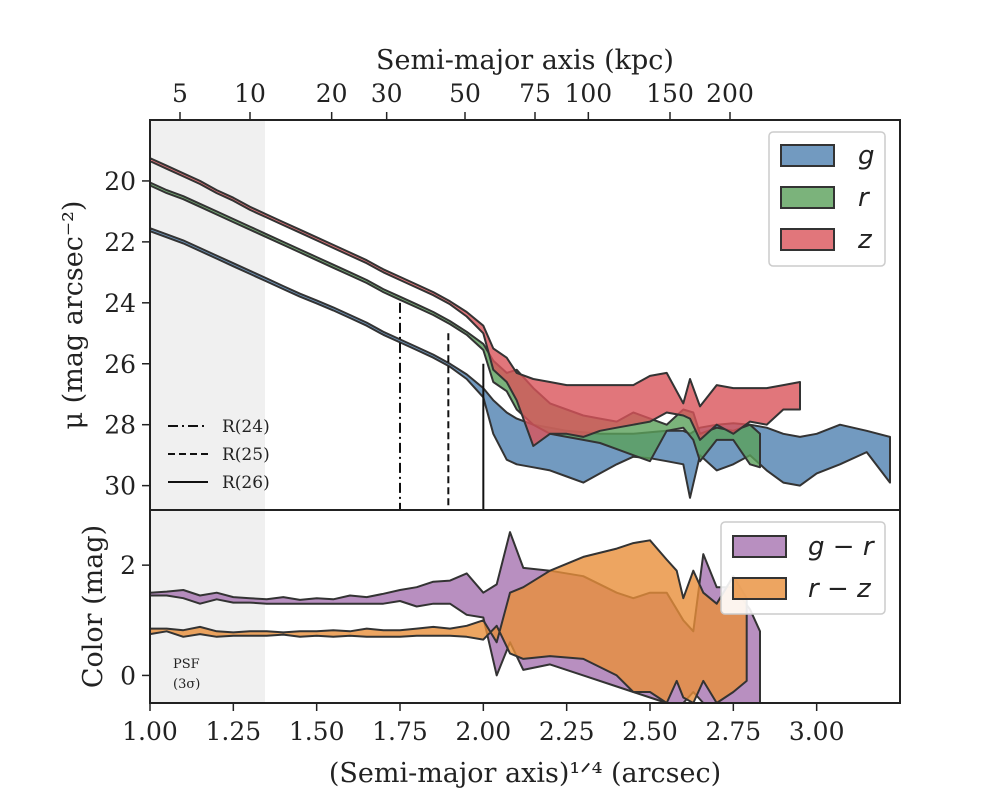 The height and width of the screenshot is (800, 1000). What do you see at coordinates (387, 93) in the screenshot?
I see `kpc-tick-label: 30` at bounding box center [387, 93].